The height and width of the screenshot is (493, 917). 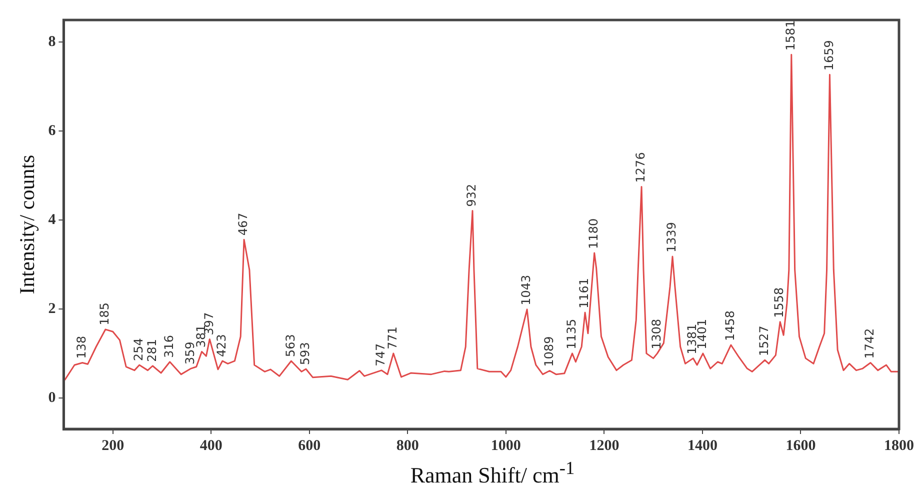 What do you see at coordinates (211, 446) in the screenshot?
I see `x-tick-label: 400` at bounding box center [211, 446].